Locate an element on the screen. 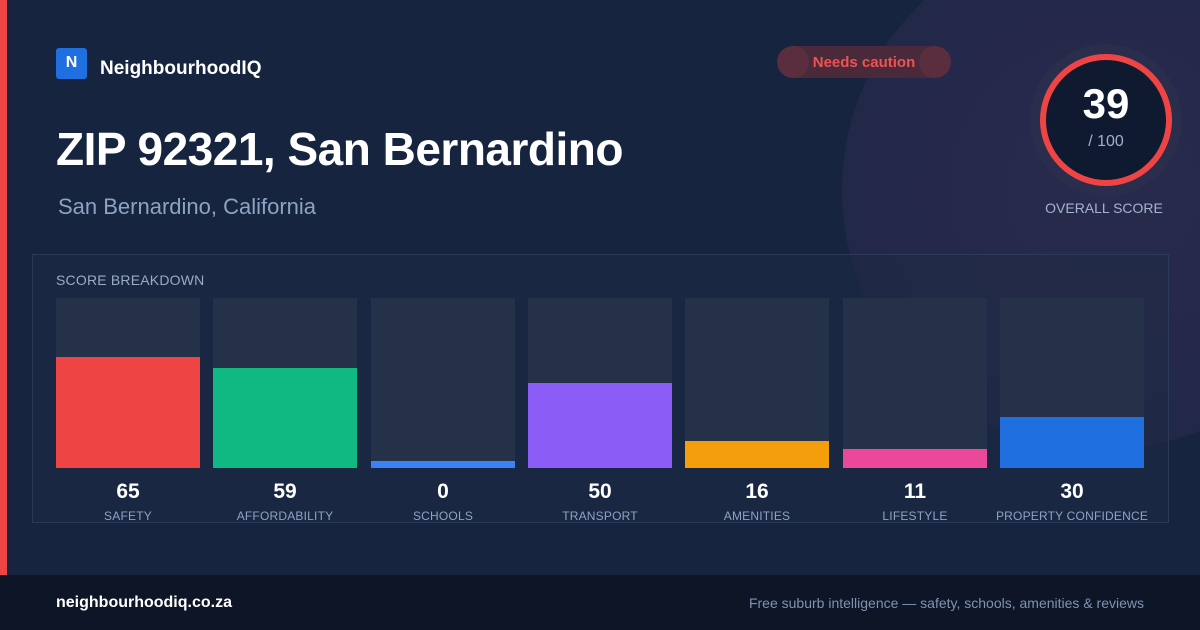 The width and height of the screenshot is (1200, 630). overall-score-ring: 39 / 100 is located at coordinates (1106, 120).